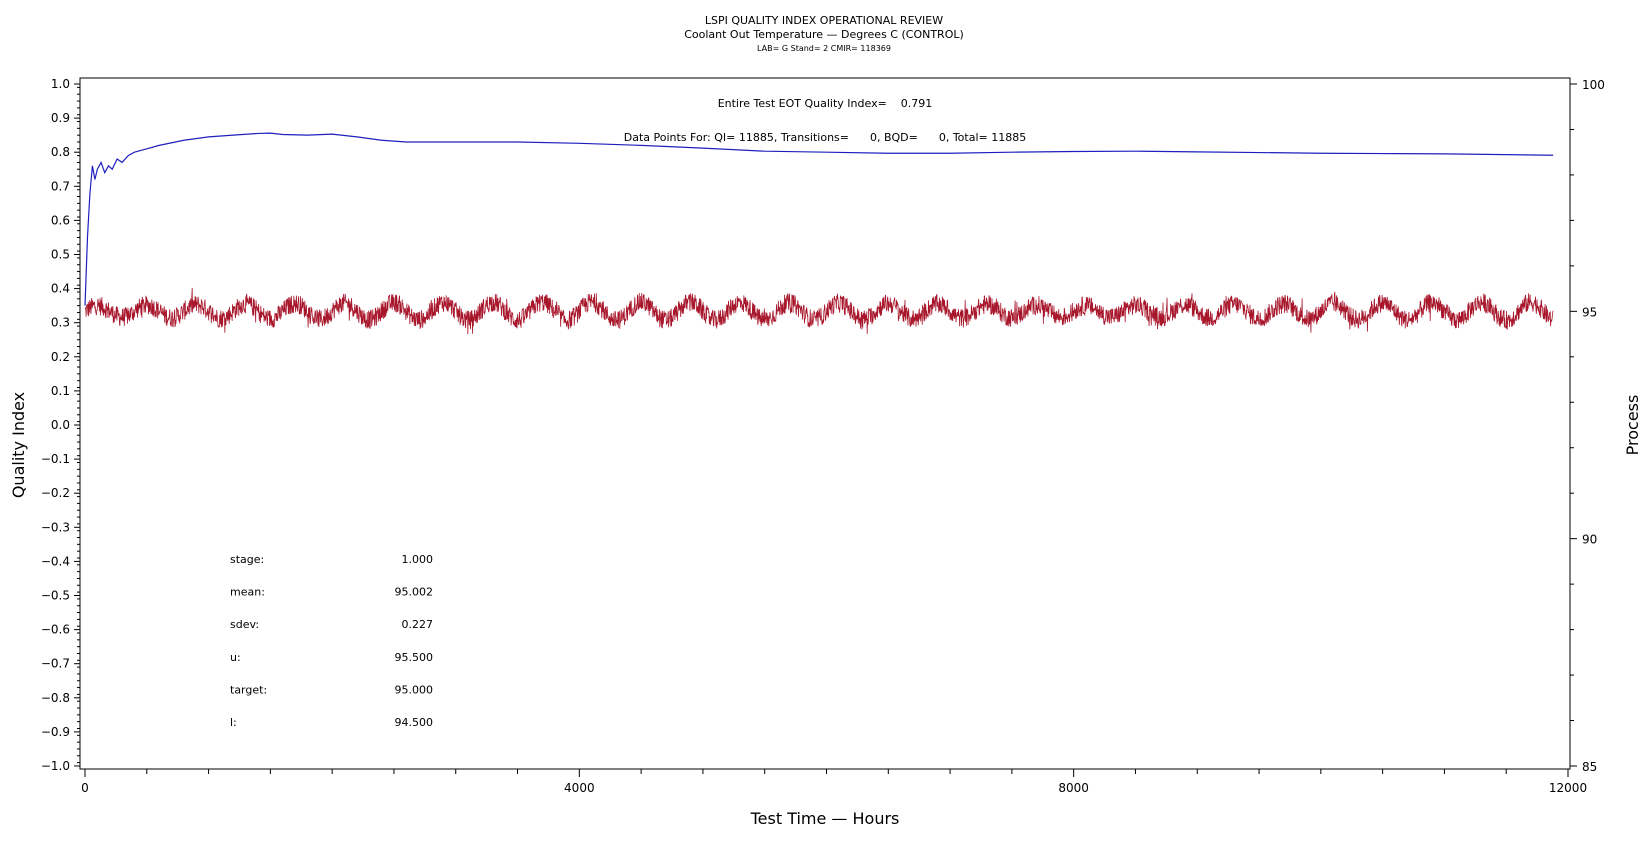  I want to click on y-left-tick-label: −0.8, so click(55, 698).